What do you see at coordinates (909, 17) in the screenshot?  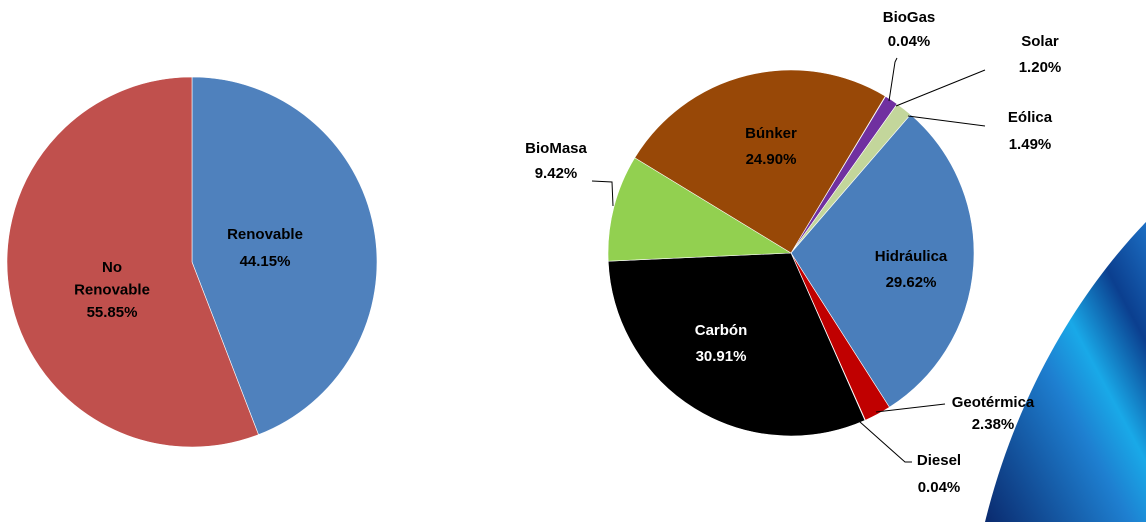 I see `category-label: BioGas` at bounding box center [909, 17].